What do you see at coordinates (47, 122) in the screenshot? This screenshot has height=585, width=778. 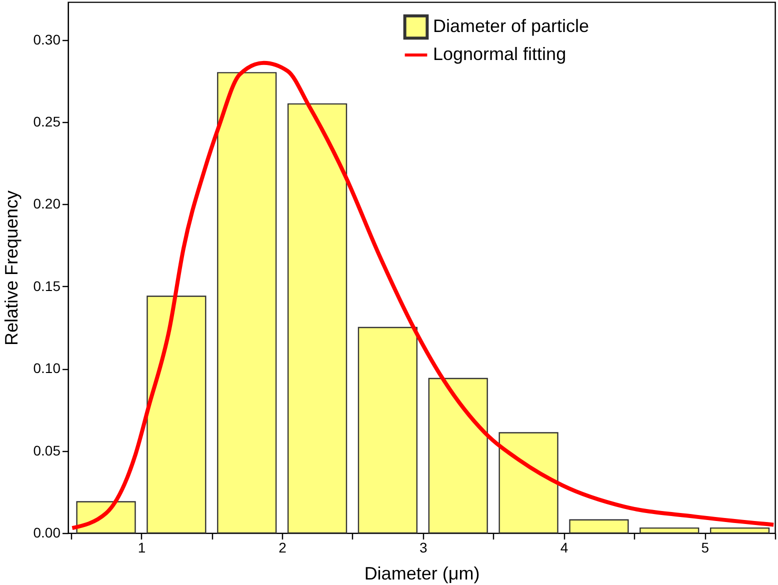 I see `y-tick-label: 0.25` at bounding box center [47, 122].